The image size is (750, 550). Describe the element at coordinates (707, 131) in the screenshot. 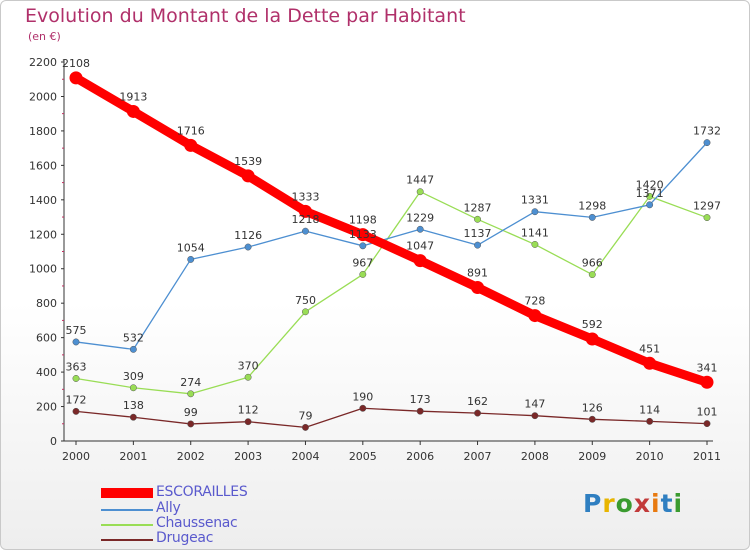

I see `data-label-ally: 1732` at that location.